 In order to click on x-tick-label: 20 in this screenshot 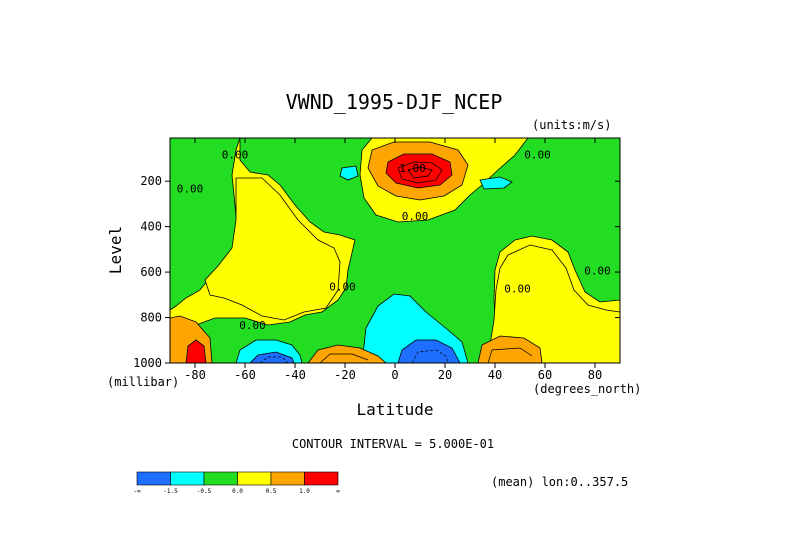, I will do `click(445, 375)`.